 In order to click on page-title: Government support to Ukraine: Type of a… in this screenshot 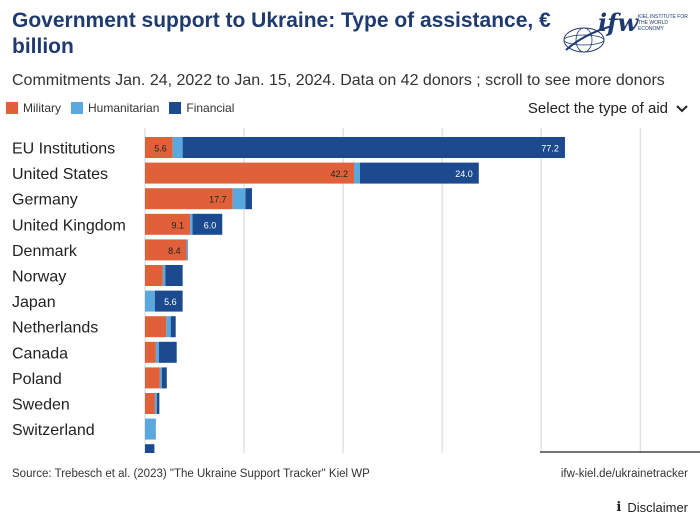, I will do `click(281, 33)`.